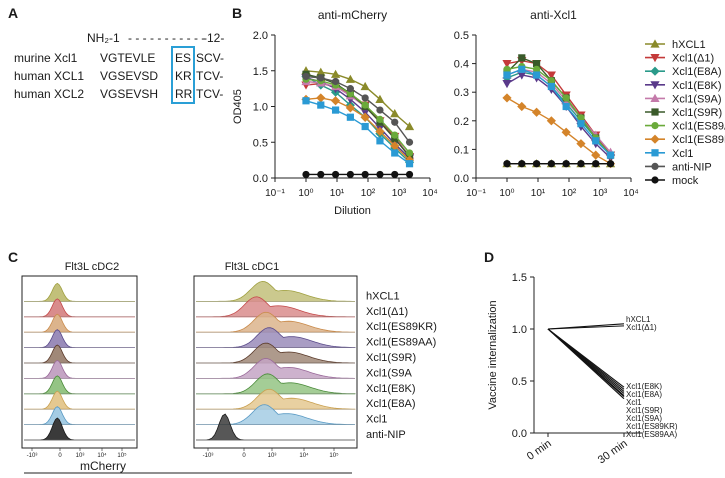  I want to click on seq-row-post: TCV-, so click(209, 94).